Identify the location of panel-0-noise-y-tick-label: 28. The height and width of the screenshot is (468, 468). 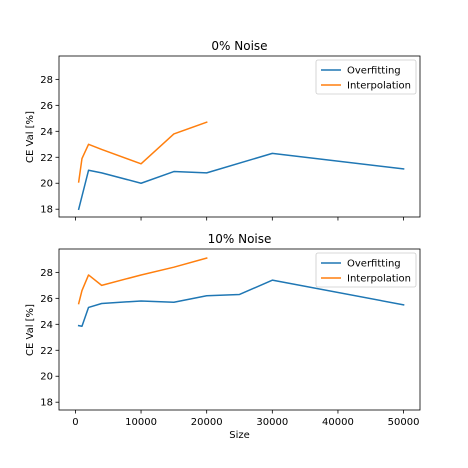
(46, 80).